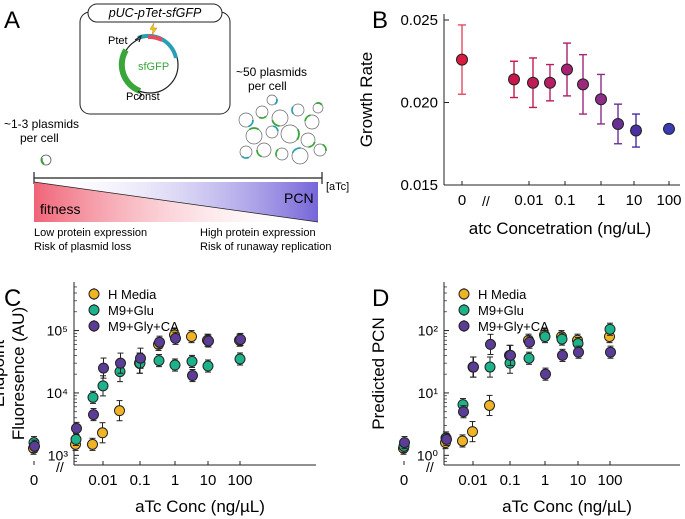 This screenshot has width=685, height=519. Describe the element at coordinates (578, 480) in the screenshot. I see `x-tick-label: 10` at that location.